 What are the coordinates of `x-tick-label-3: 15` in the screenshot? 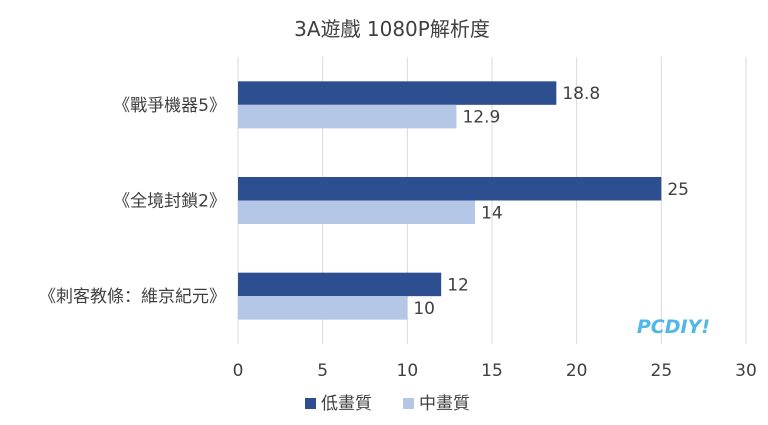 It's located at (492, 371).